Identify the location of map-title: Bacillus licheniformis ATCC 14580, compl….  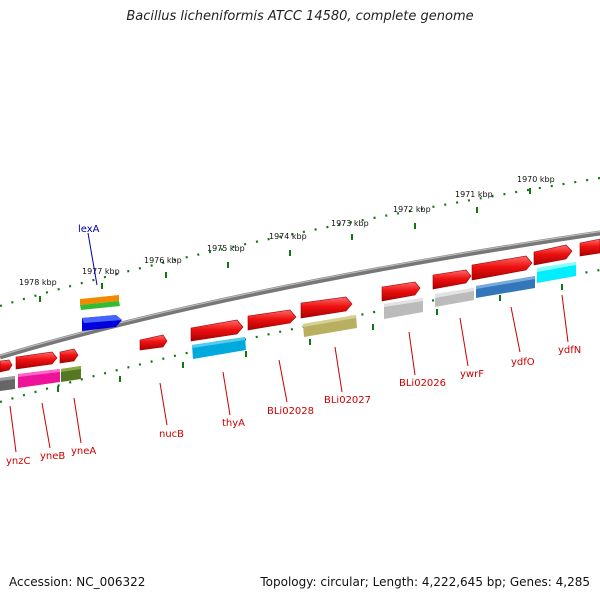
(300, 16).